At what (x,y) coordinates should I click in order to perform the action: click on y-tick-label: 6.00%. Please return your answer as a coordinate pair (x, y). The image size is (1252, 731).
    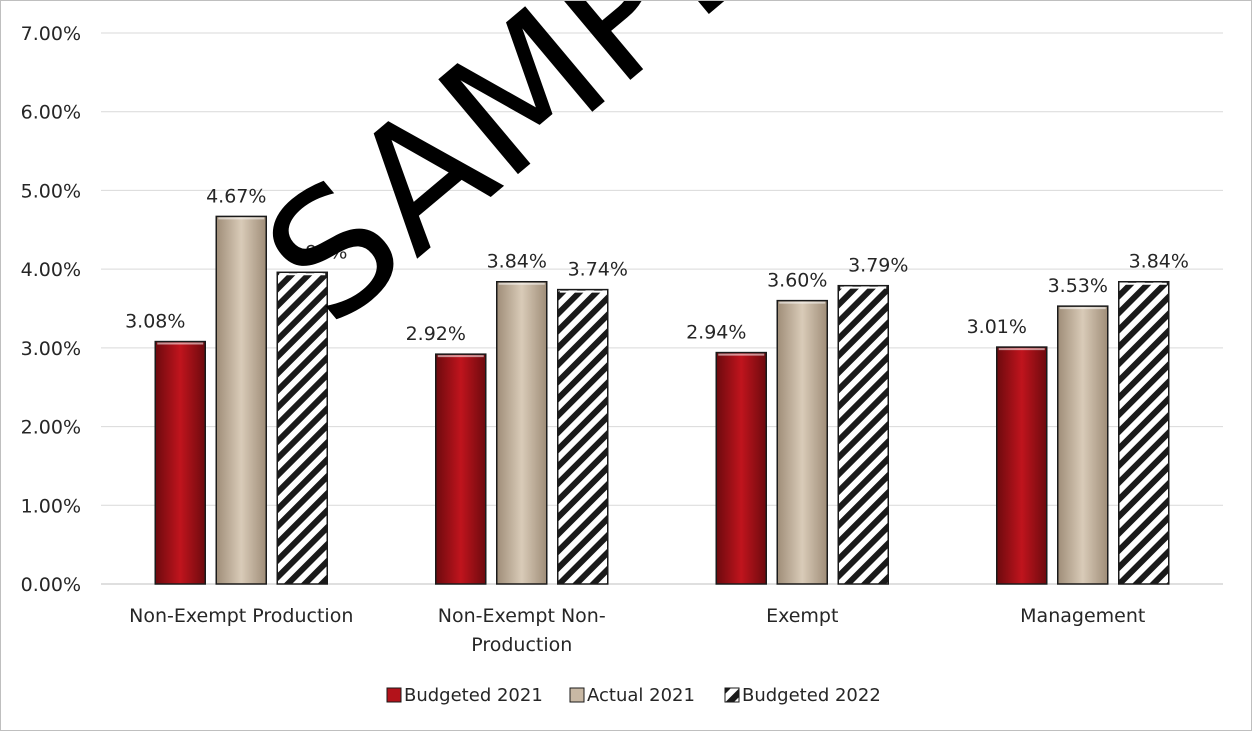
    Looking at the image, I should click on (51, 113).